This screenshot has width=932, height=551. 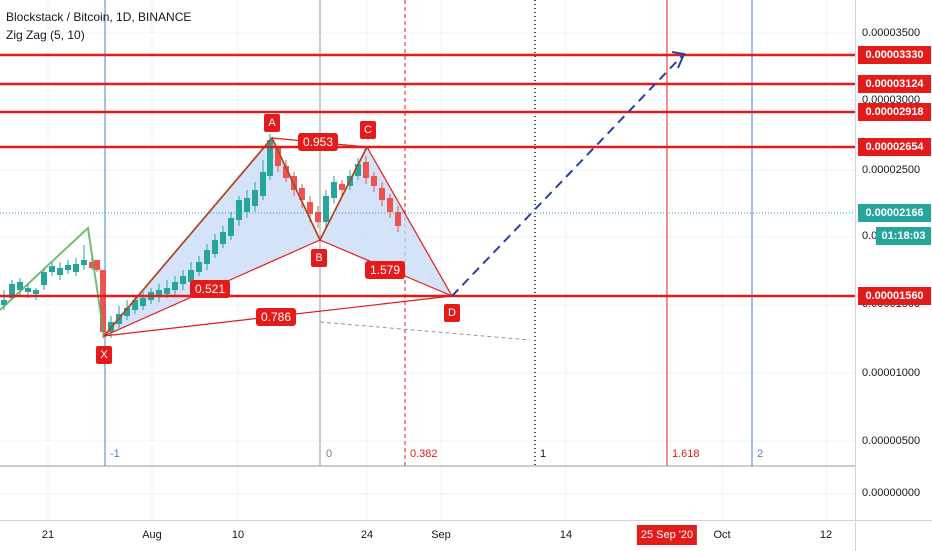 What do you see at coordinates (826, 535) in the screenshot?
I see `time-tick: 12` at bounding box center [826, 535].